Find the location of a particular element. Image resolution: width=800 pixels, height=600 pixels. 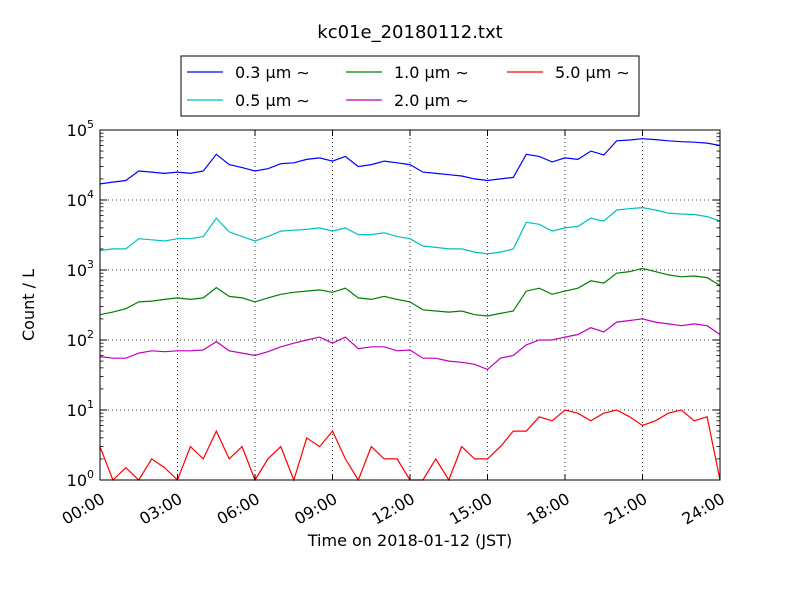

legend-label: 0.3 μm ∼ is located at coordinates (272, 72).